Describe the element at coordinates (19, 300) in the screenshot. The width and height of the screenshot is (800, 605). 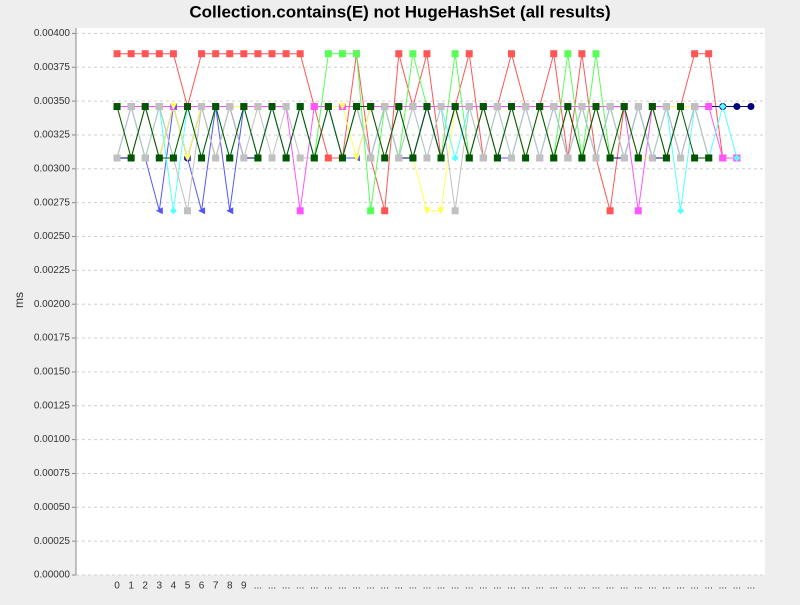
I see `y-axis-label: ms` at that location.